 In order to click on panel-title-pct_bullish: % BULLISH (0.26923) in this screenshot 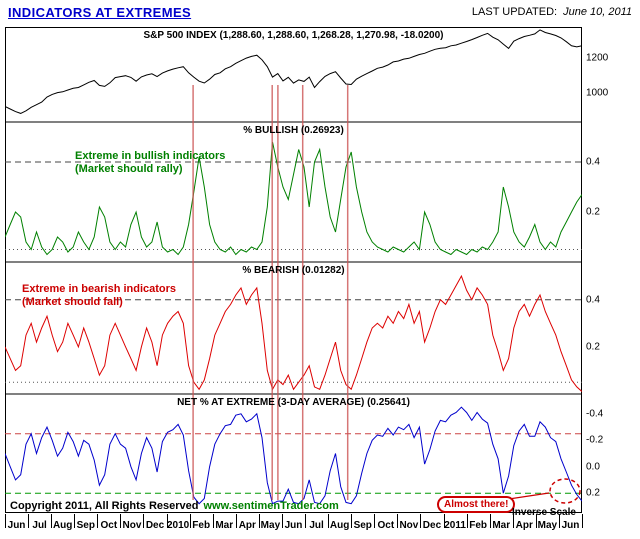, I will do `click(293, 130)`.